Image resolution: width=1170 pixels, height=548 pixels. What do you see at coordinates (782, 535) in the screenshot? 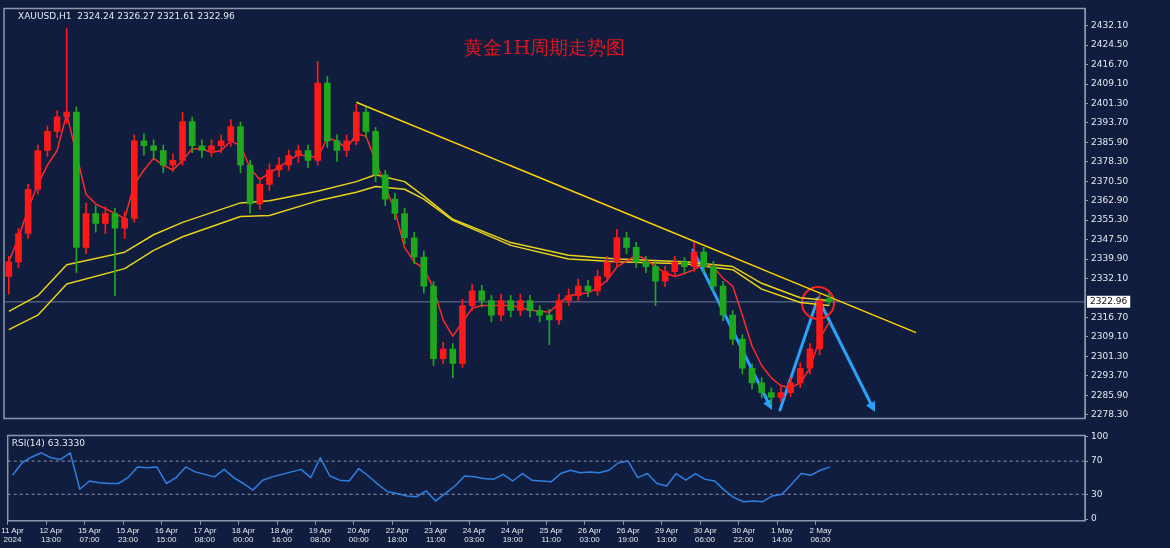
I see `x-tick-label: 1 May 14:00` at bounding box center [782, 535].